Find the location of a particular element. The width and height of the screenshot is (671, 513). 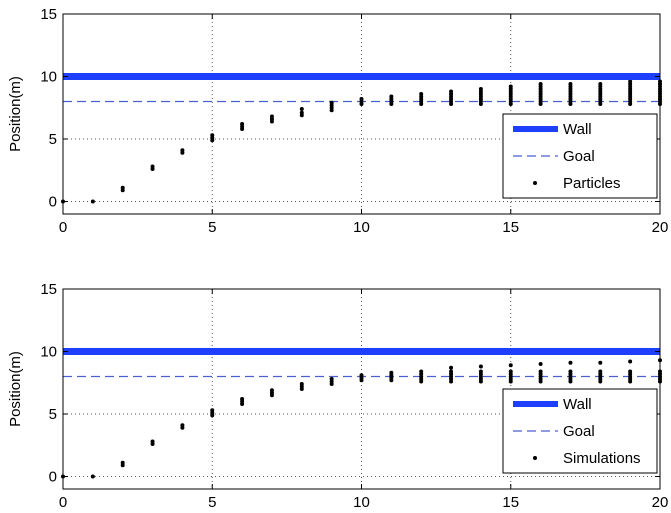

chart-2-xtick-label-1: 5 is located at coordinates (212, 501).